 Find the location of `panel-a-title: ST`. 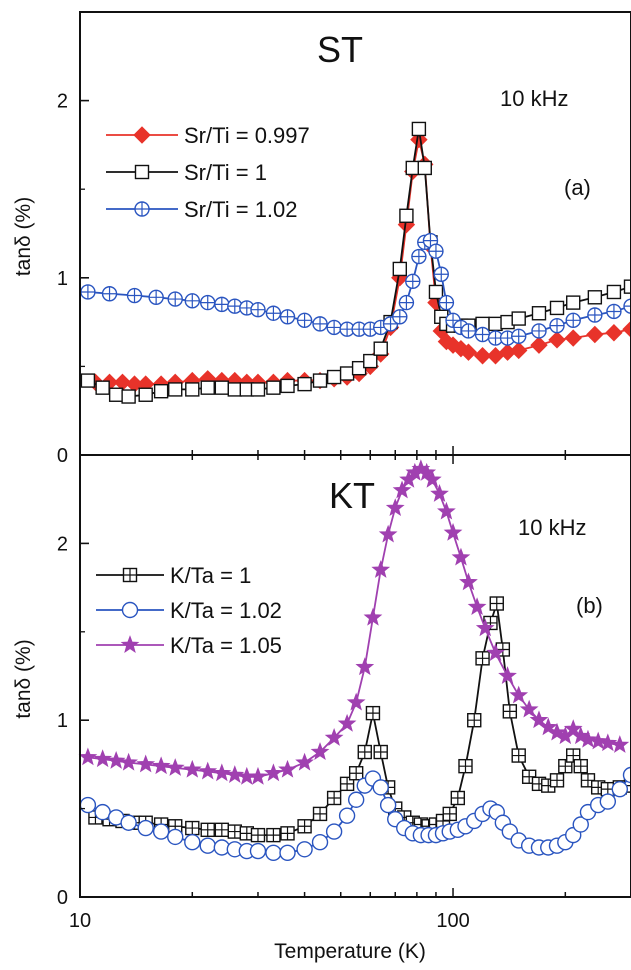

panel-a-title: ST is located at coordinates (340, 49).